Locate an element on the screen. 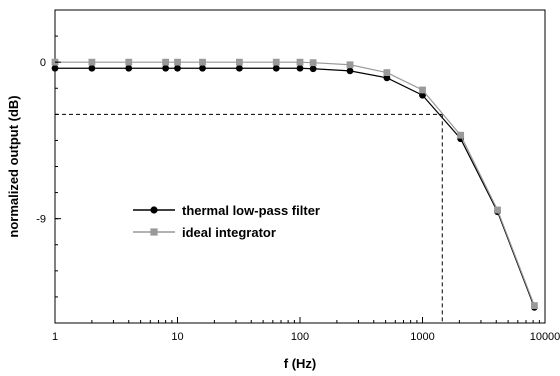 This screenshot has height=376, width=560. x-axis-title: f (Hz) is located at coordinates (300, 363).